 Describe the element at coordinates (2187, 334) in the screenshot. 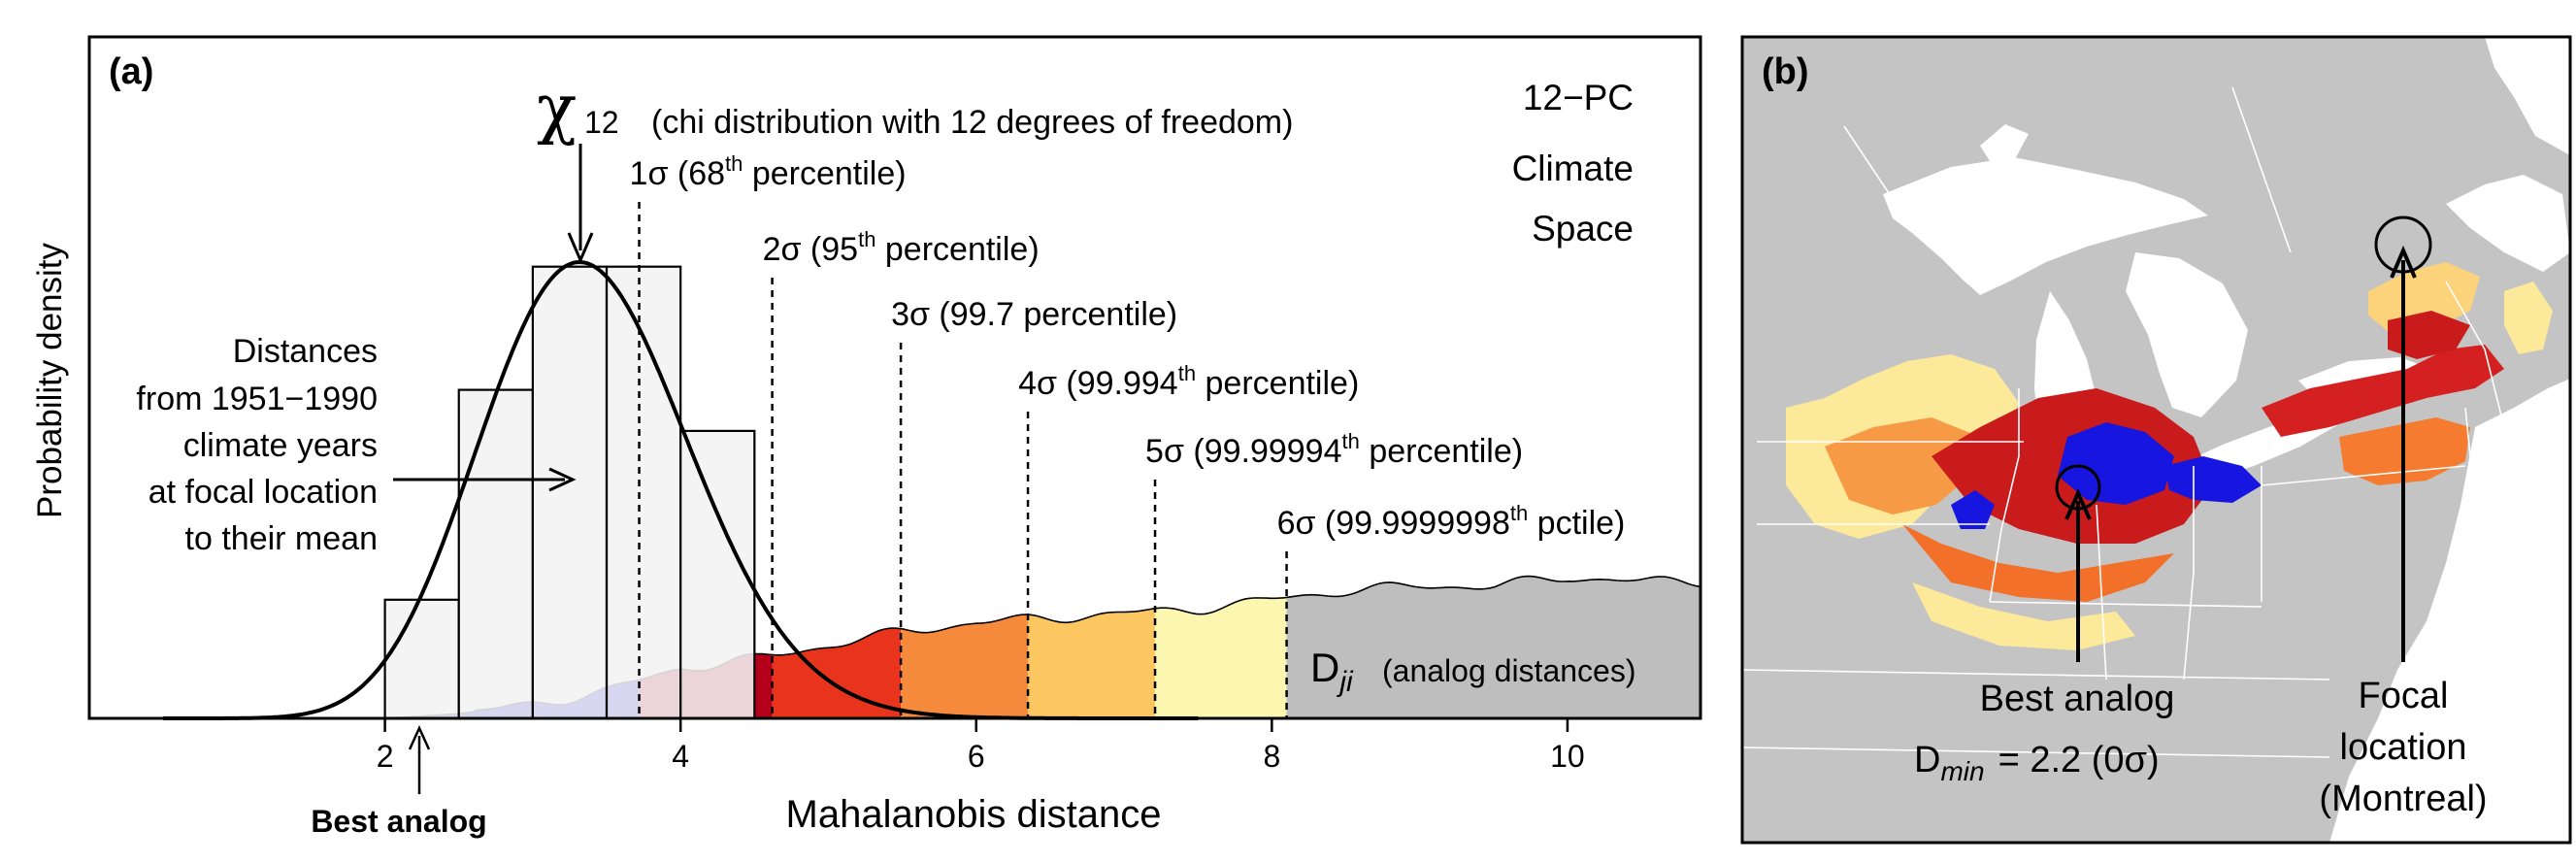

I see `lake-huron` at that location.